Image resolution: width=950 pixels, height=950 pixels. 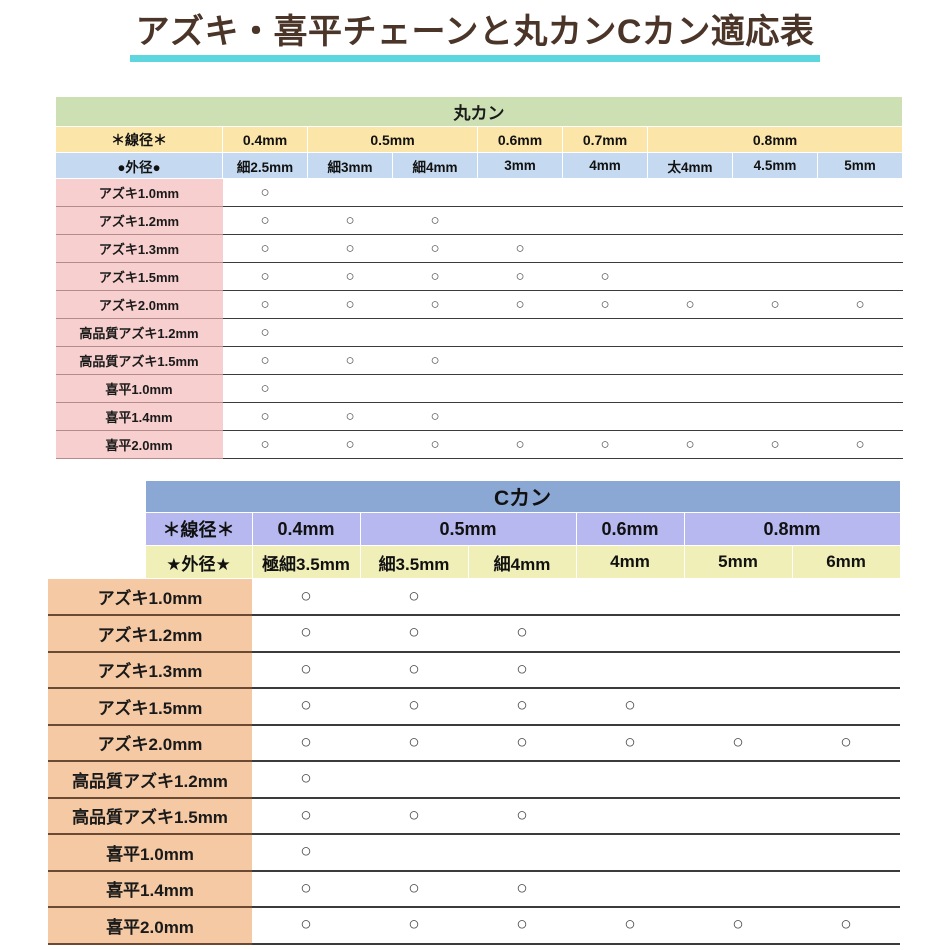 I want to click on ckan-row-label: アズキ1.3mm, so click(x=150, y=670).